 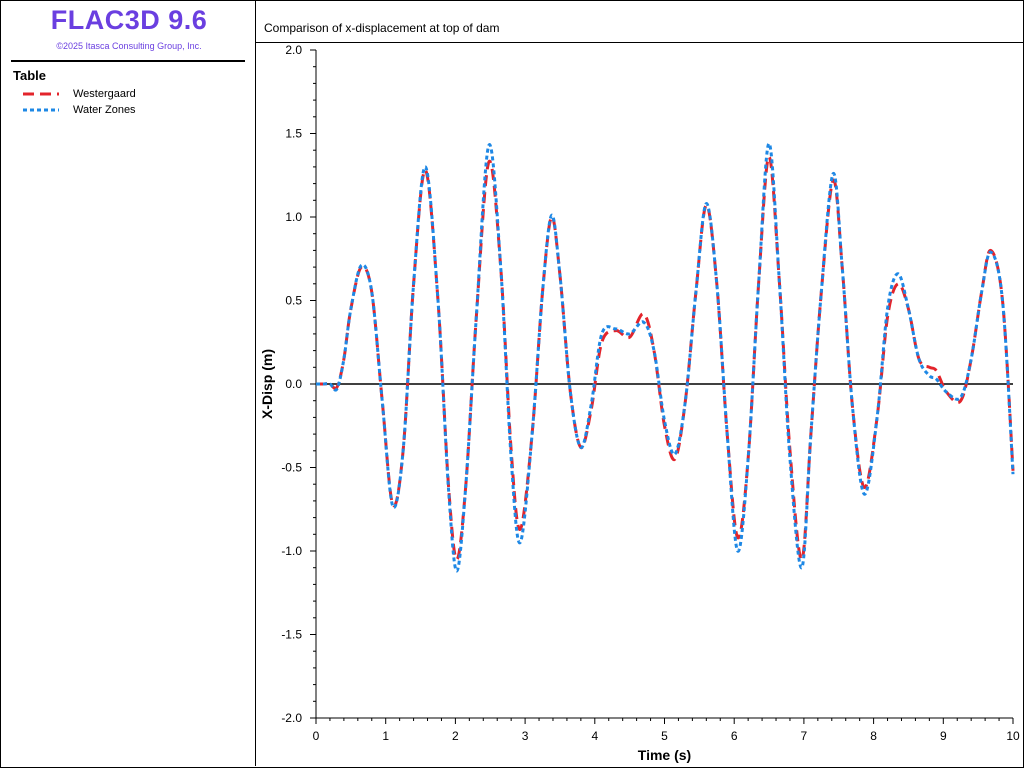 What do you see at coordinates (29, 75) in the screenshot?
I see `legend-title: Table` at bounding box center [29, 75].